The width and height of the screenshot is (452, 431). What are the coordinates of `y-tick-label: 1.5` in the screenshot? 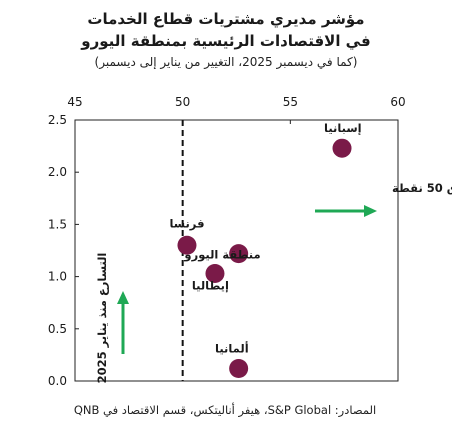 It's located at (57, 224).